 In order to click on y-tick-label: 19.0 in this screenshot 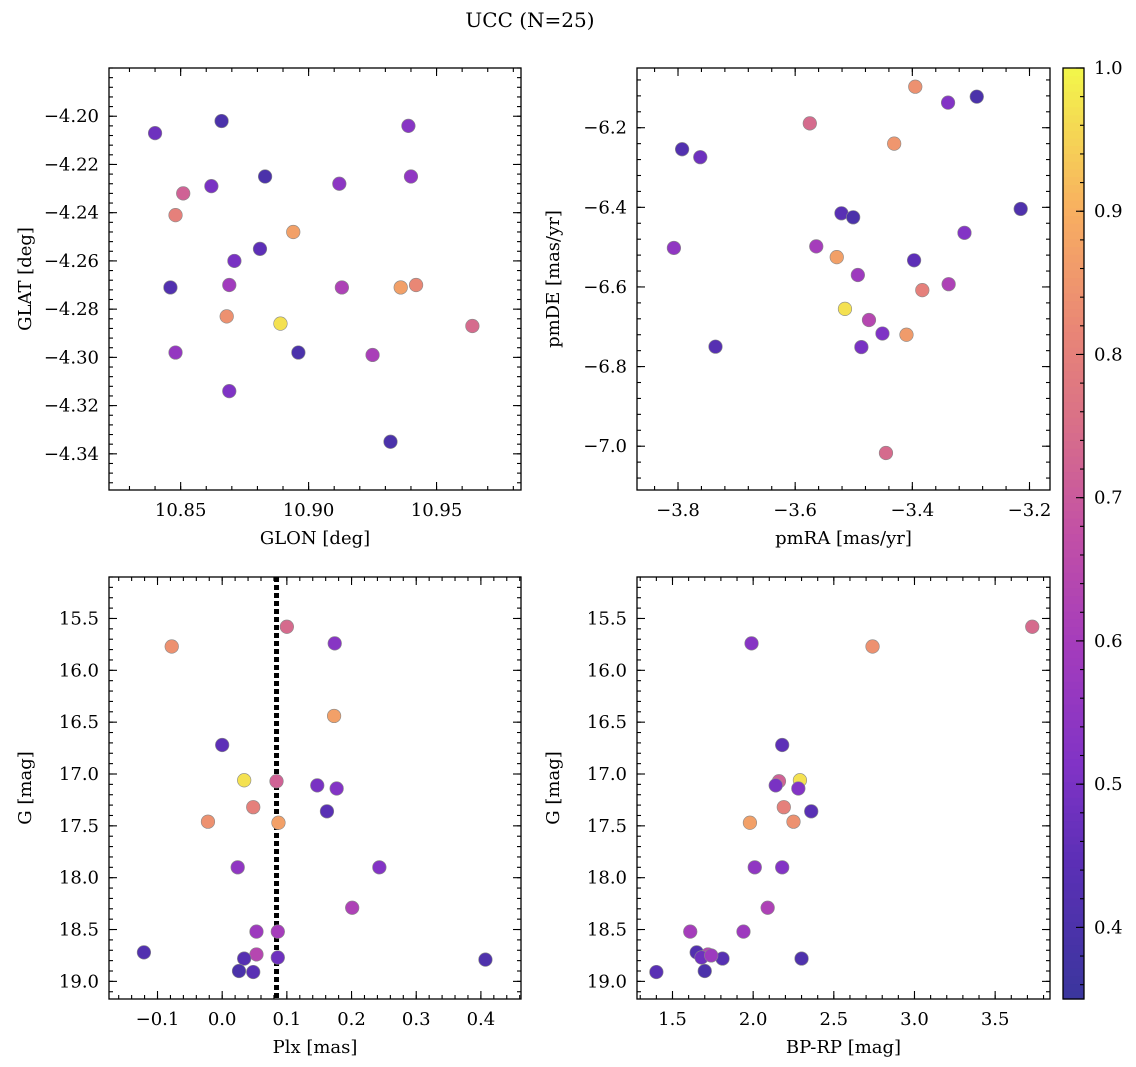, I will do `click(79, 981)`.